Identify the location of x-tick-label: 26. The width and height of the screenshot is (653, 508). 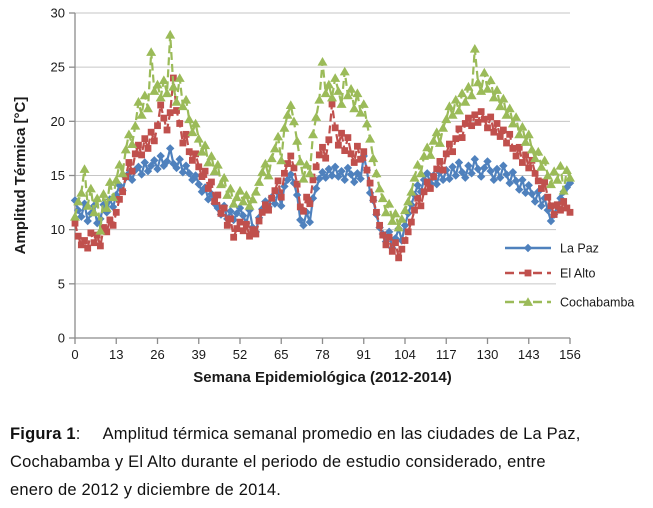
(157, 354).